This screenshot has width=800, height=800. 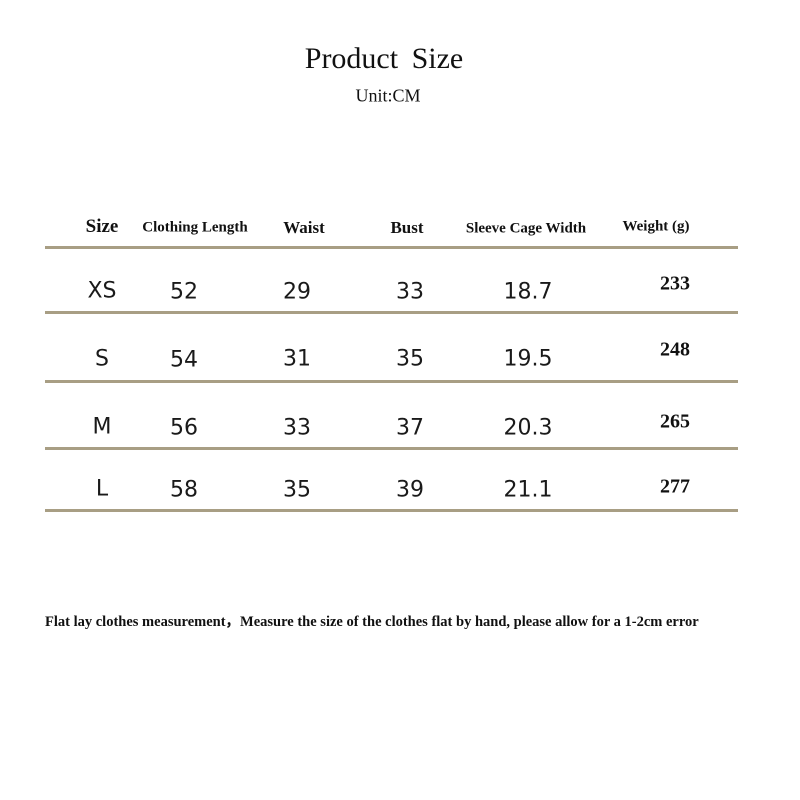 I want to click on cell-clothing-length: 52, so click(x=184, y=292).